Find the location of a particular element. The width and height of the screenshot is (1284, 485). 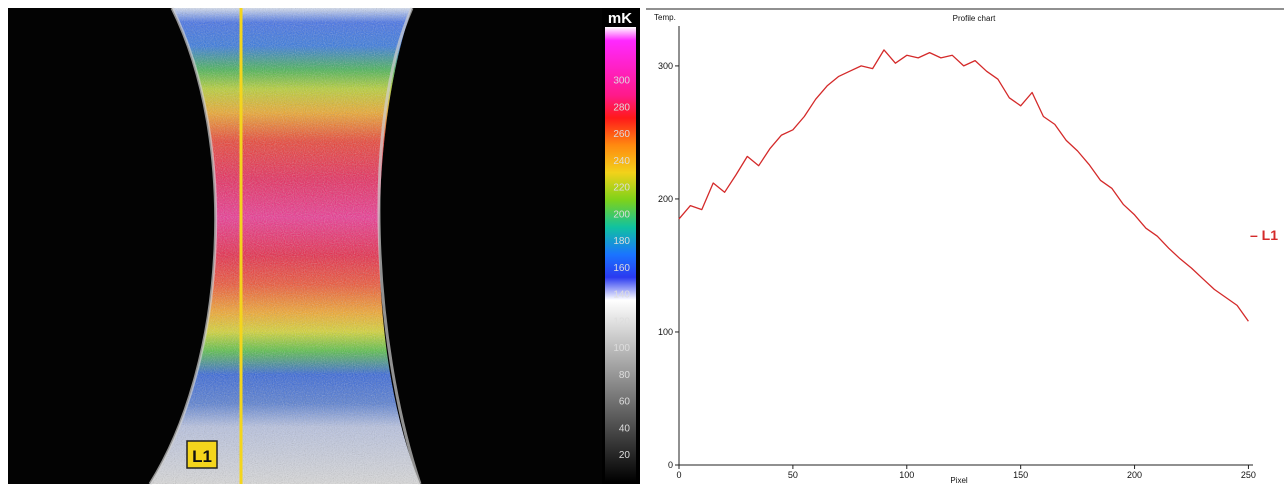

scale-tick-label: 60 is located at coordinates (625, 402).